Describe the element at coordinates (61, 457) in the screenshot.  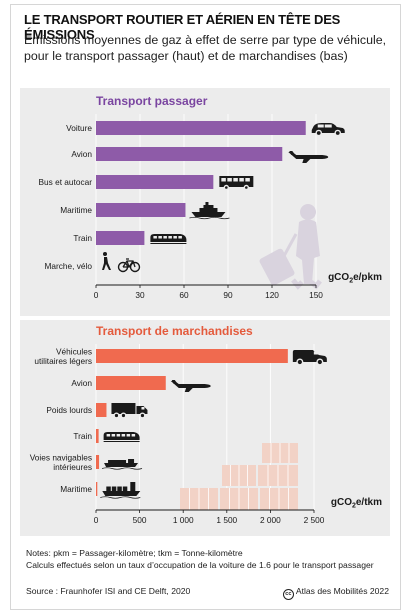
I see `category-label: Voies navigables` at that location.